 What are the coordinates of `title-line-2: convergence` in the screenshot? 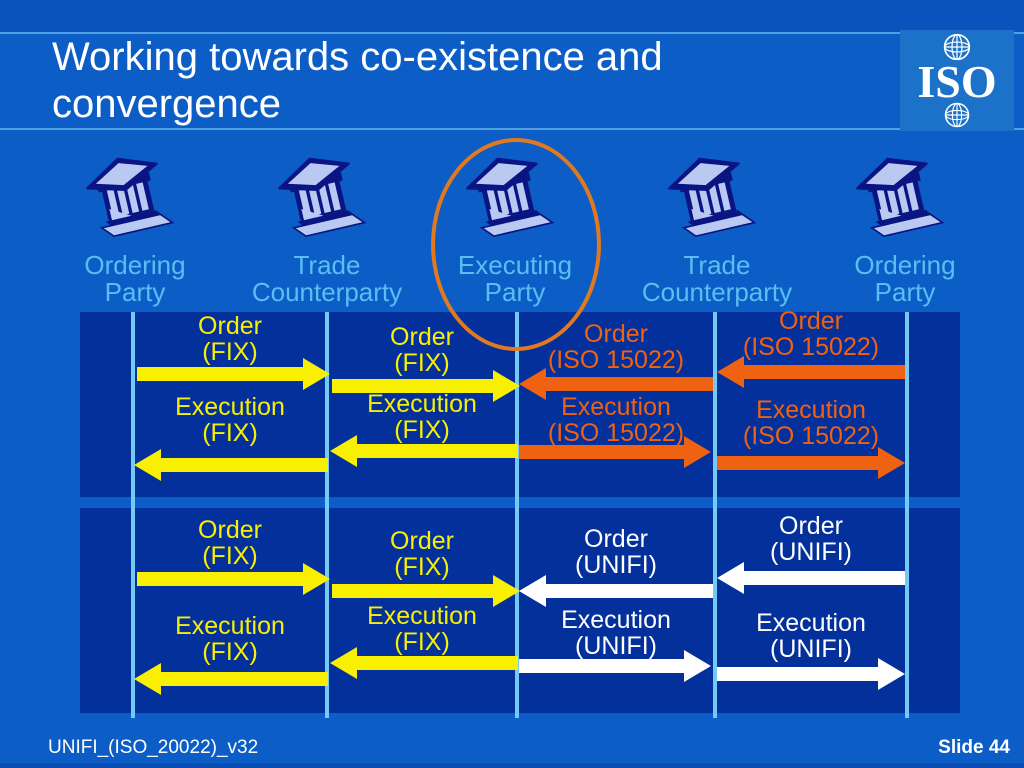 It's located at (167, 104).